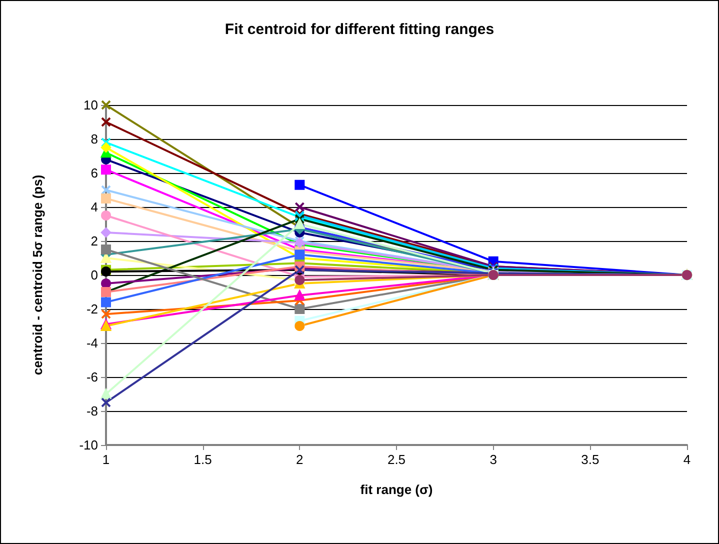 The height and width of the screenshot is (544, 719). What do you see at coordinates (687, 459) in the screenshot?
I see `x-tick-label: 4` at bounding box center [687, 459].